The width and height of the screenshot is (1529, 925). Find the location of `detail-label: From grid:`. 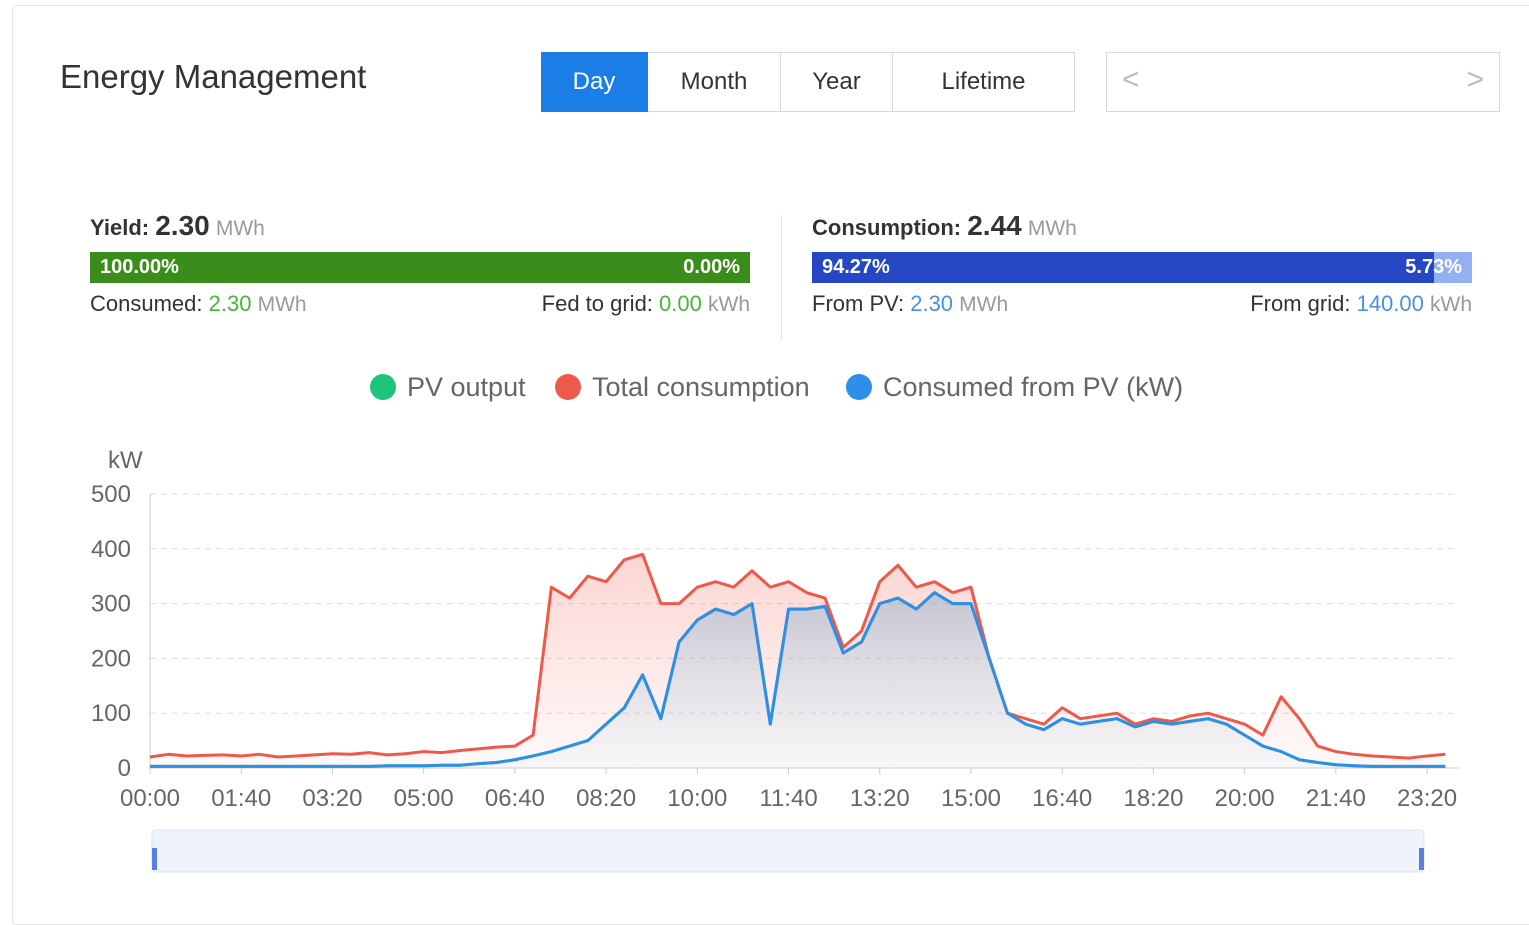

detail-label: From grid: is located at coordinates (1300, 303).